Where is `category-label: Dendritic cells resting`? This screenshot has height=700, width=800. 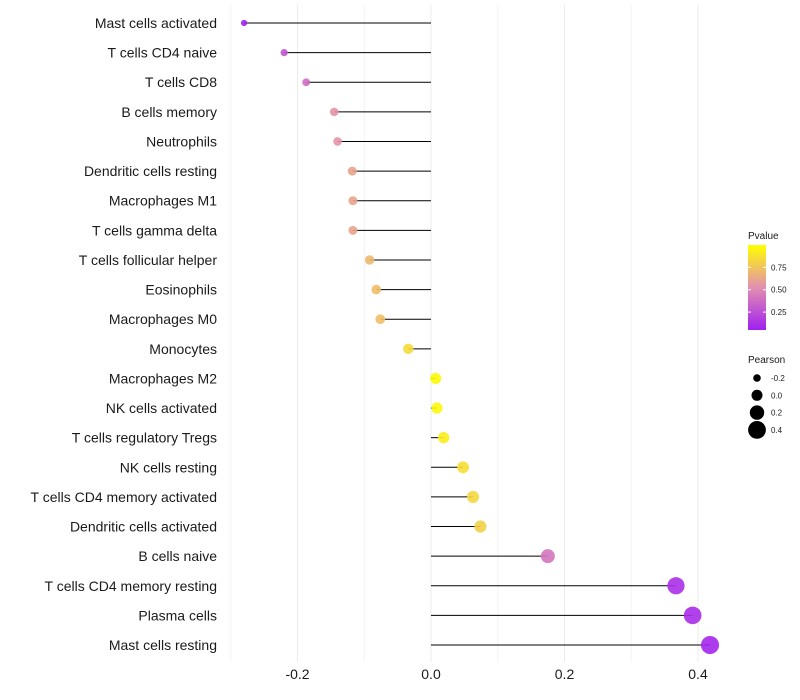
category-label: Dendritic cells resting is located at coordinates (150, 171).